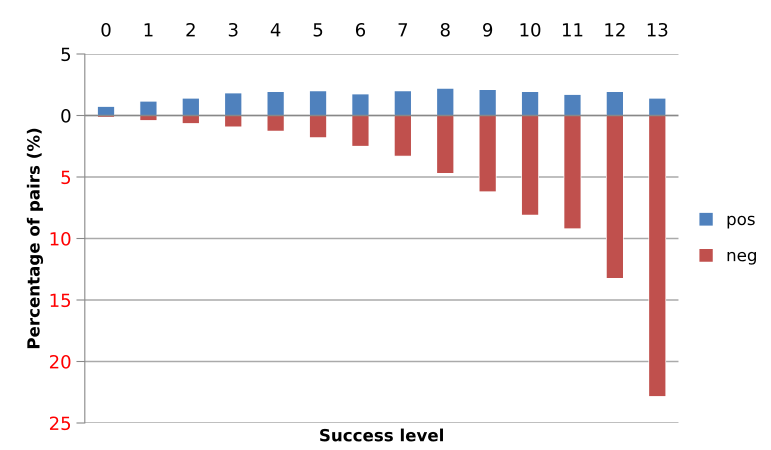 This screenshot has height=450, width=771. I want to click on x-tick-label: 12, so click(615, 29).